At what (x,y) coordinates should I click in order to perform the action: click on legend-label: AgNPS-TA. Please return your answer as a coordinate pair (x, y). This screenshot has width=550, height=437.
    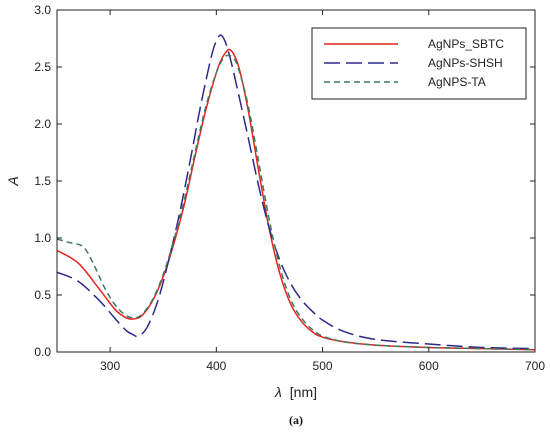
    Looking at the image, I should click on (457, 82).